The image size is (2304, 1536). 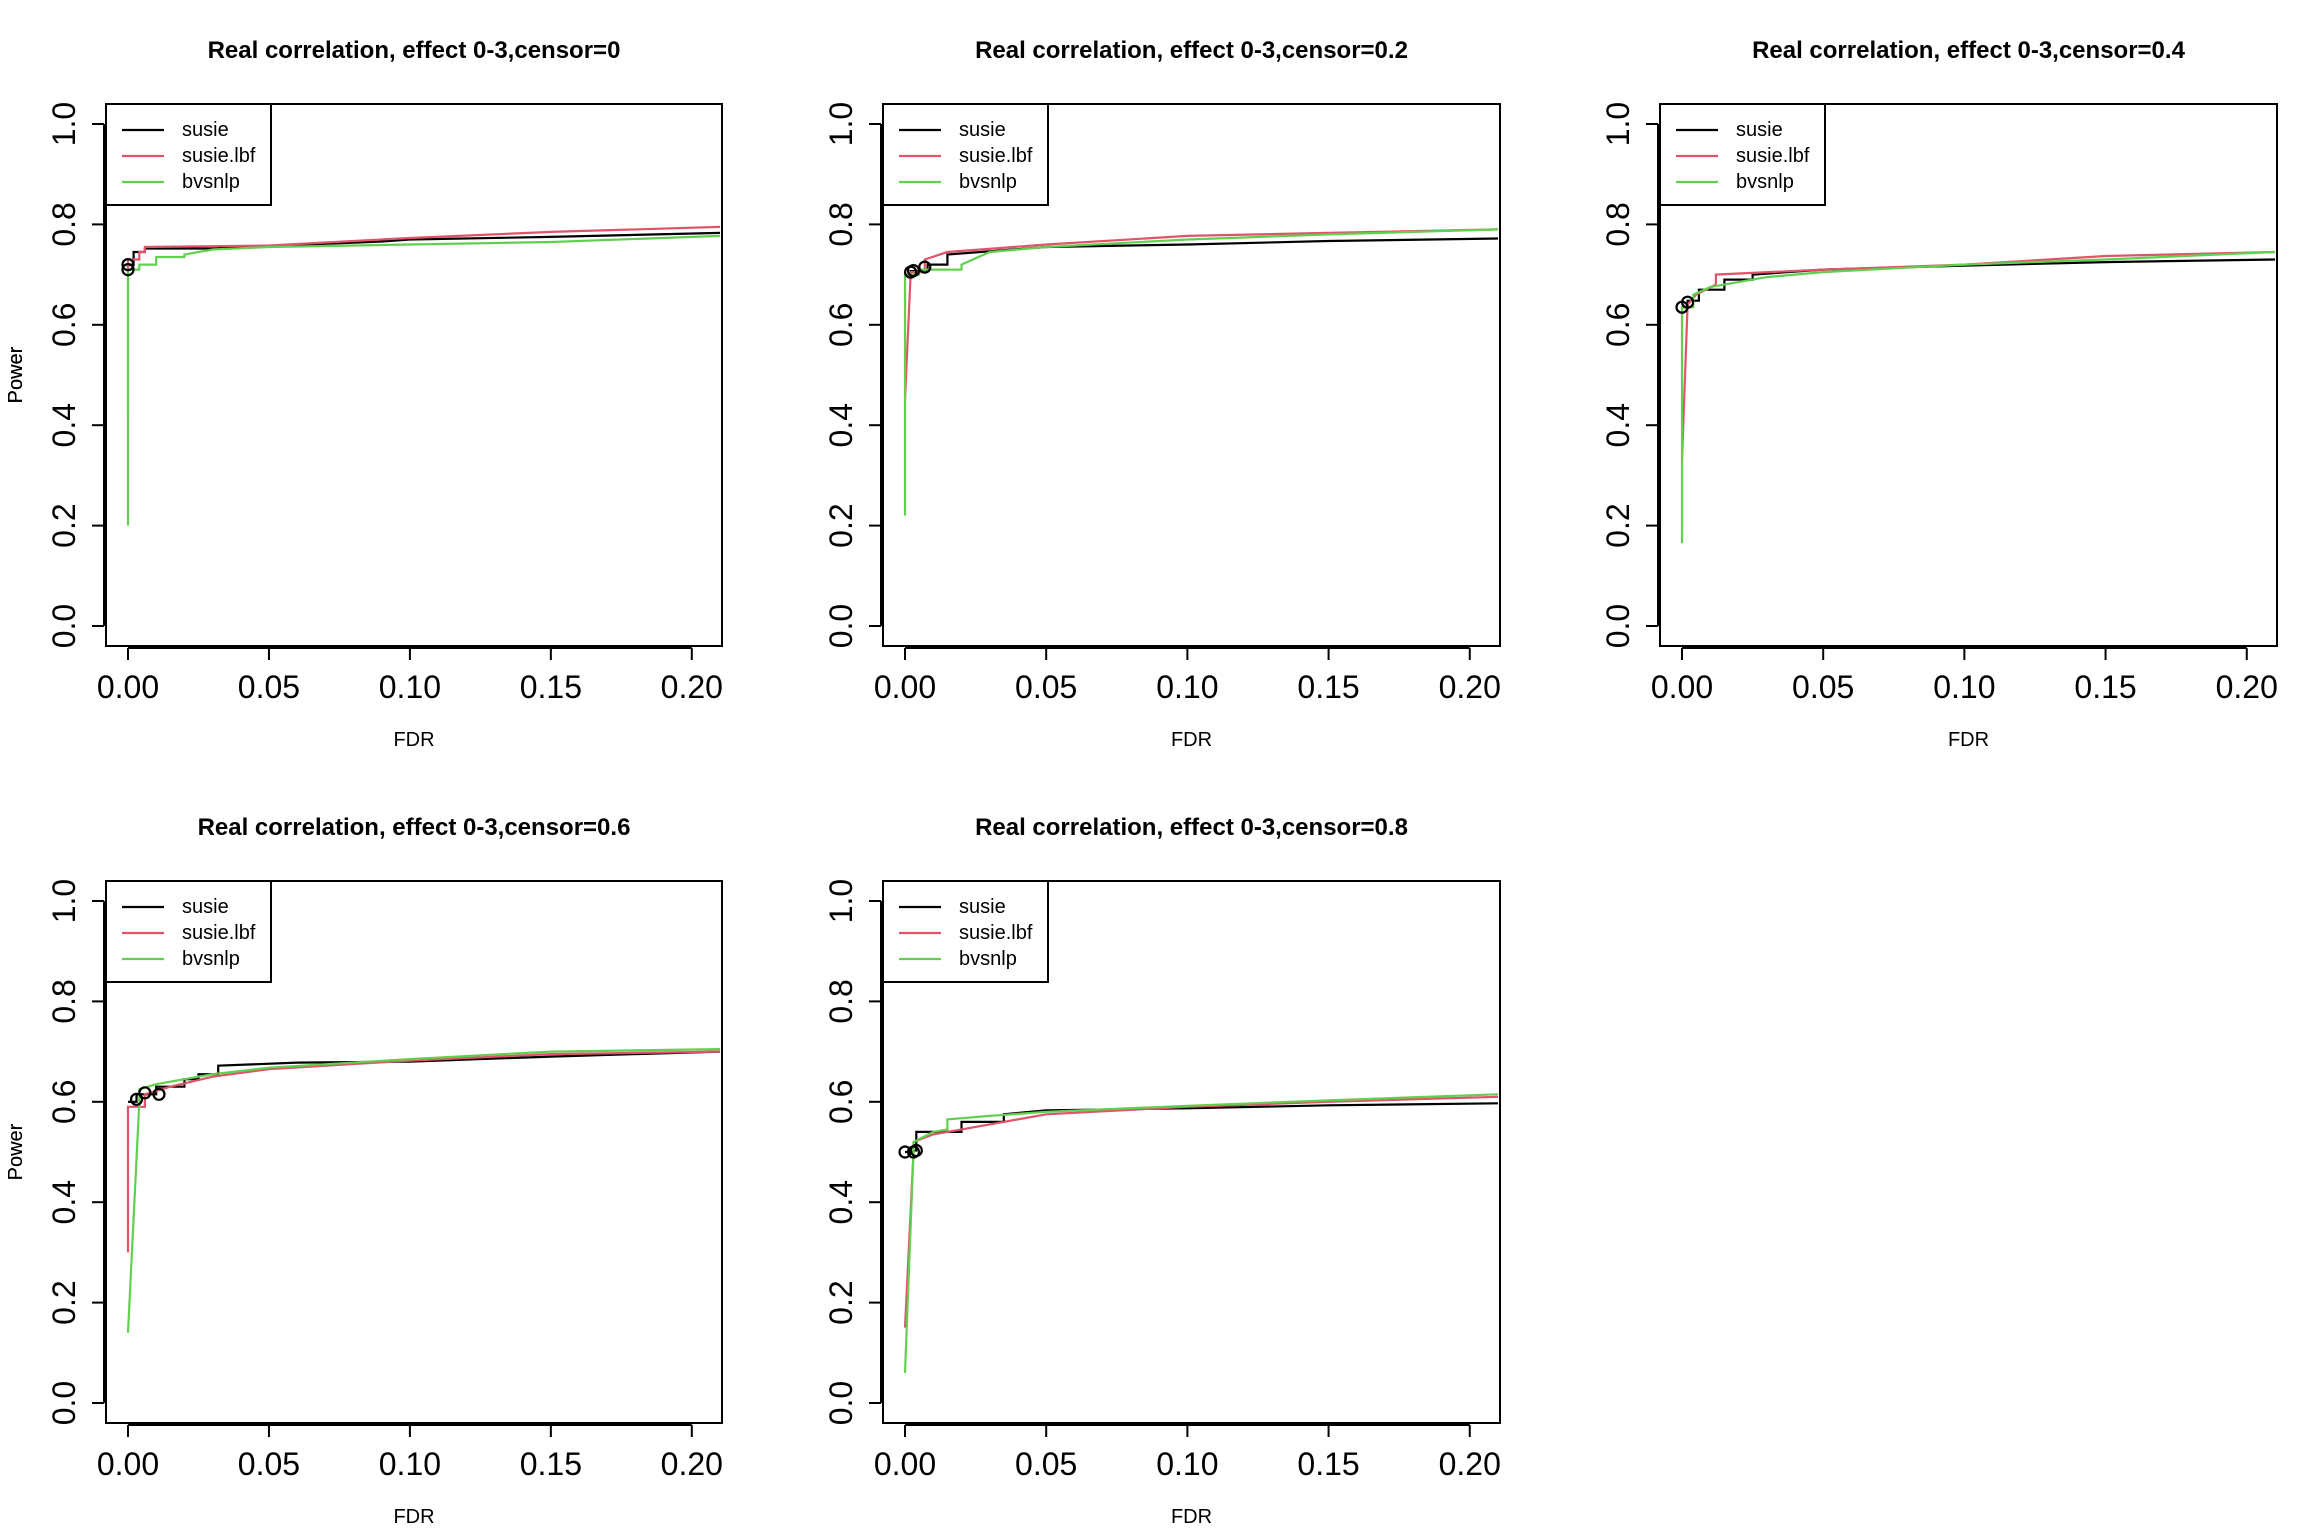 I want to click on y-tick-label: 0.4, so click(x=64, y=1202).